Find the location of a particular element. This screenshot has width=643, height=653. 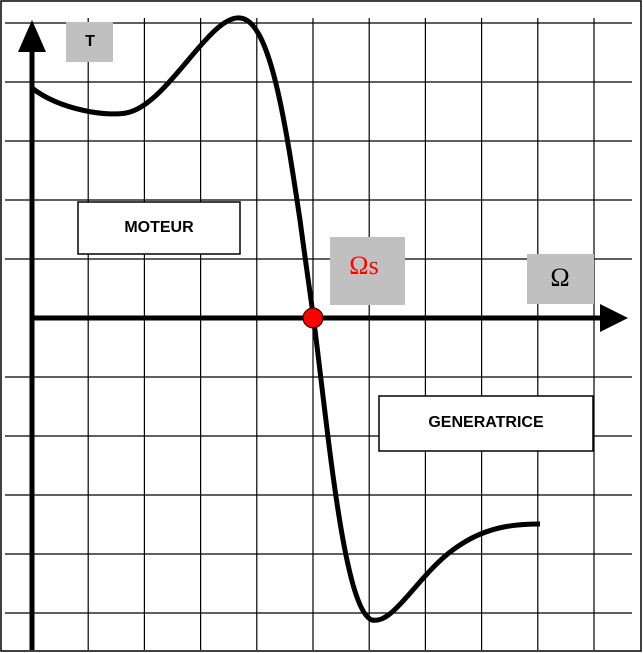

sync-box is located at coordinates (367, 271).